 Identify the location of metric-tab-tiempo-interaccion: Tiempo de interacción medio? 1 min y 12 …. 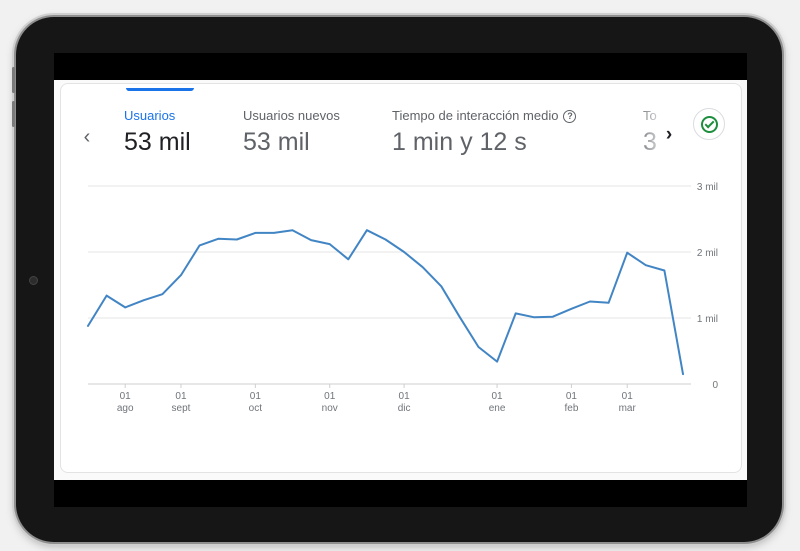
(484, 132).